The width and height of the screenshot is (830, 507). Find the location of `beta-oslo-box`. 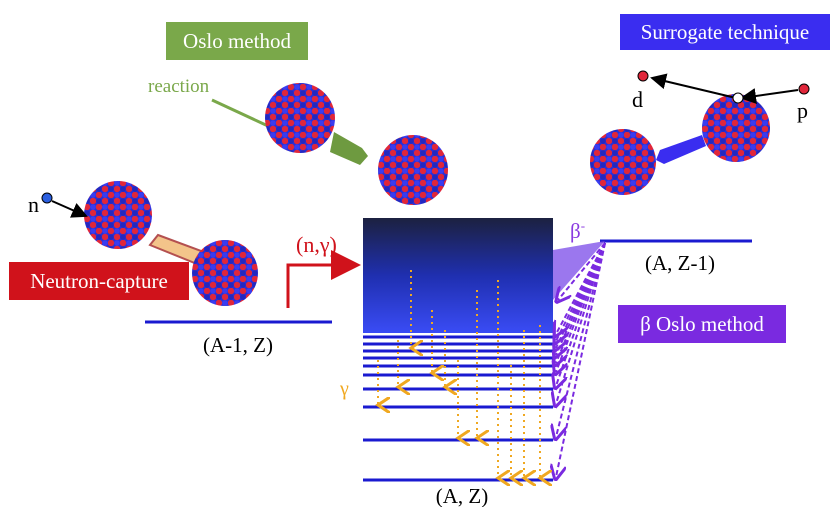

beta-oslo-box is located at coordinates (702, 324).